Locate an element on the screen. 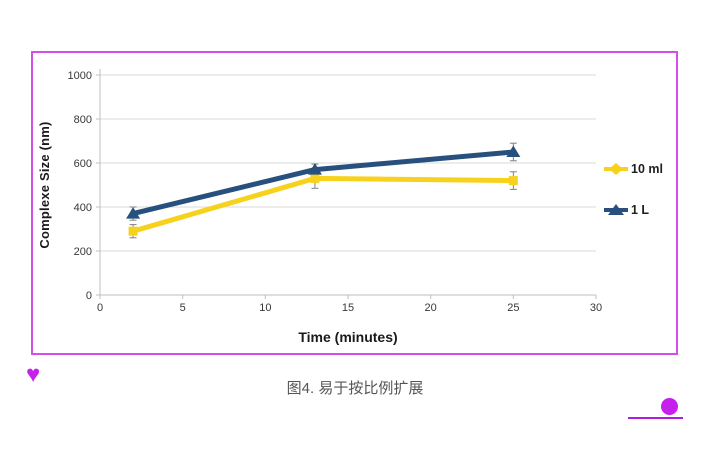 This screenshot has height=450, width=710. svg-text: 30 is located at coordinates (596, 308).